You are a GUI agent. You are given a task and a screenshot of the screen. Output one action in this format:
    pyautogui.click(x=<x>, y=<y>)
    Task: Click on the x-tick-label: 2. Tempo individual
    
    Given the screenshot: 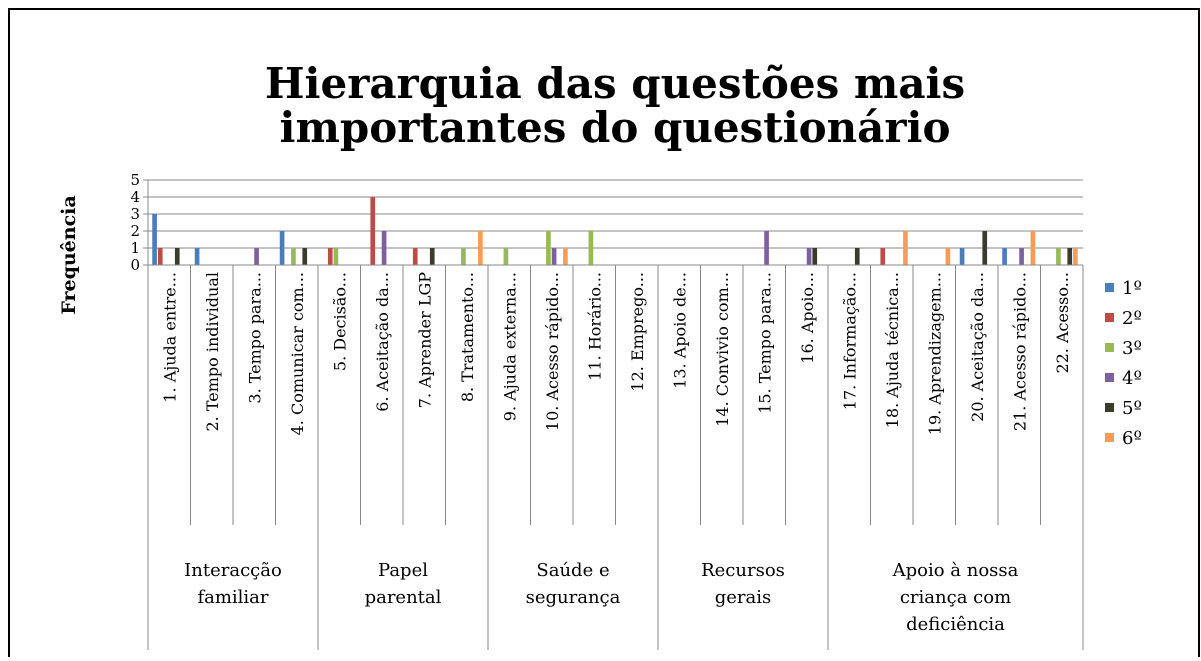 What is the action you would take?
    pyautogui.click(x=212, y=352)
    